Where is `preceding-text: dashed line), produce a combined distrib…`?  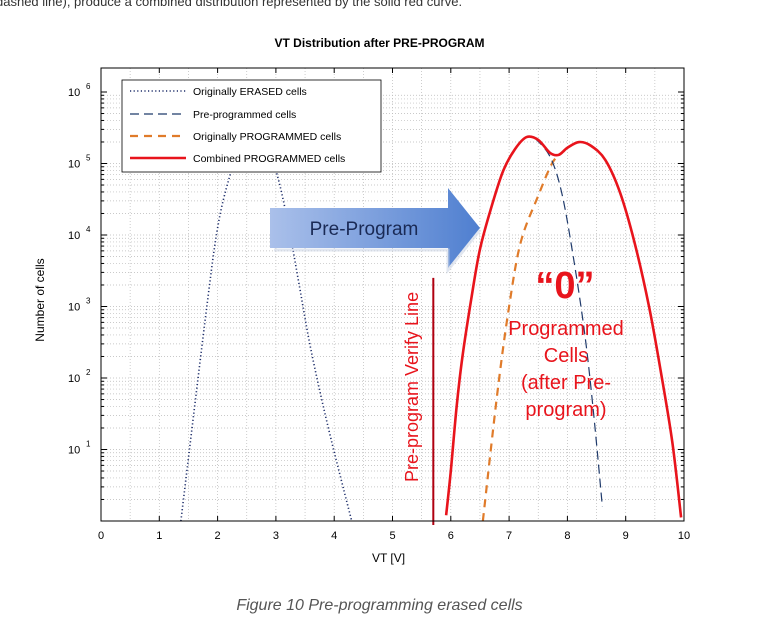
preceding-text: dashed line), produce a combined distrib… is located at coordinates (231, 4).